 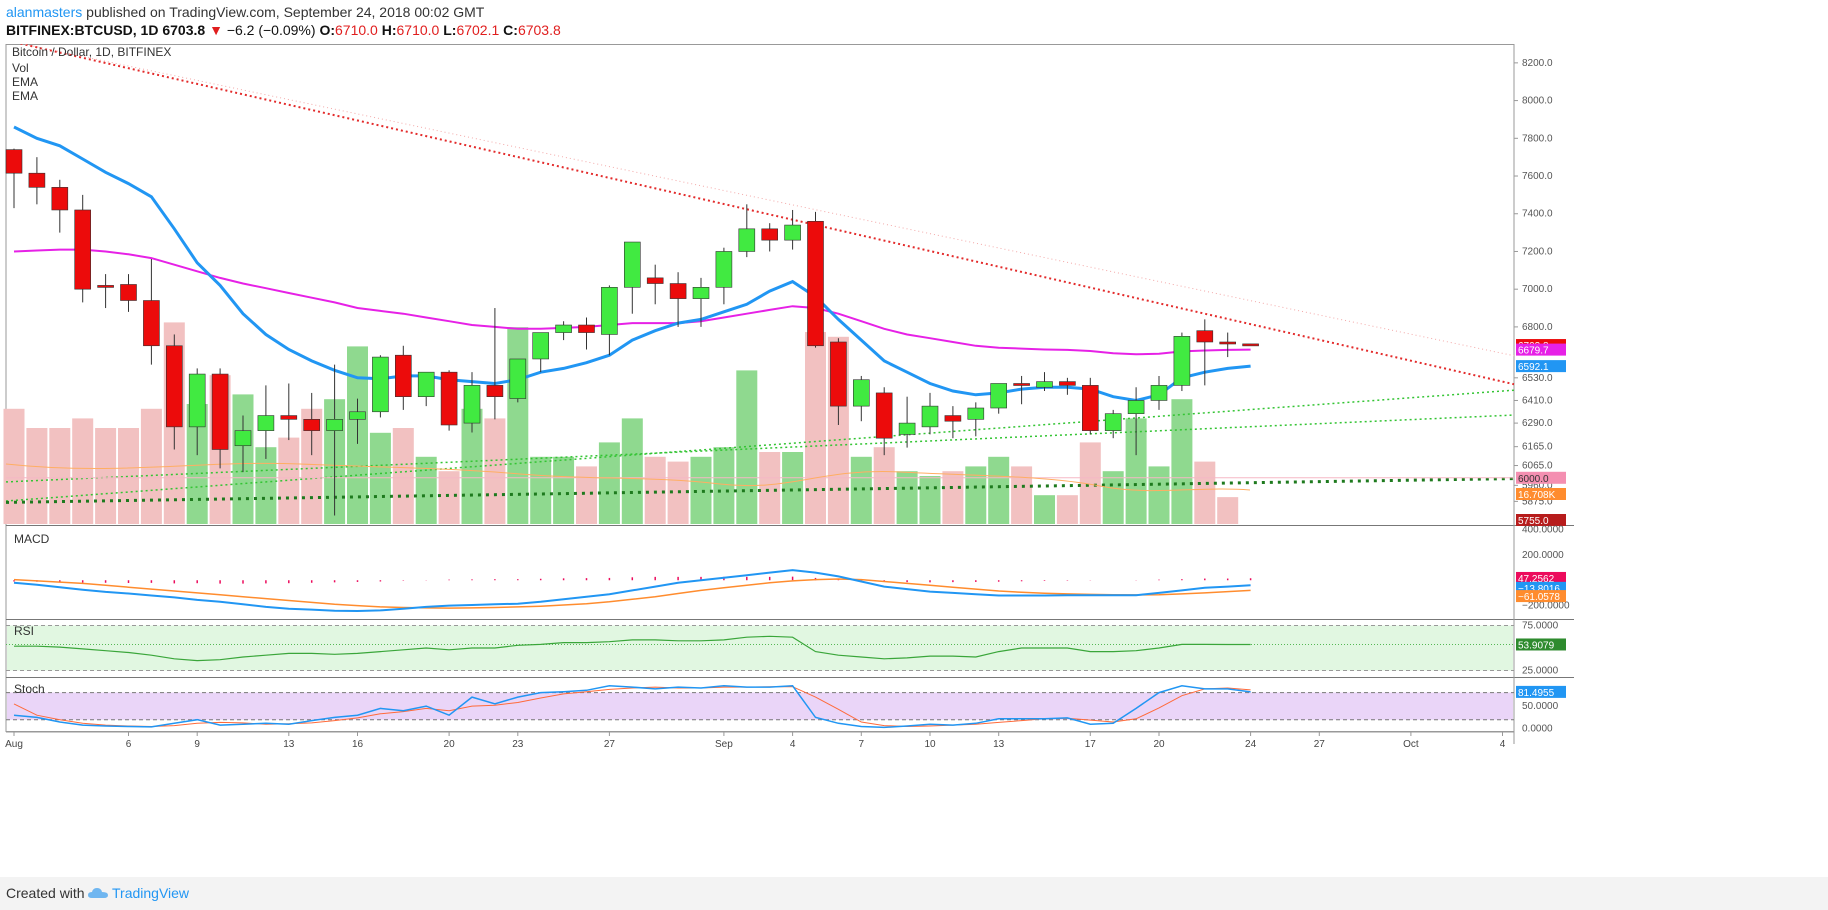 What do you see at coordinates (32, 539) in the screenshot?
I see `macd-title: MACD` at bounding box center [32, 539].